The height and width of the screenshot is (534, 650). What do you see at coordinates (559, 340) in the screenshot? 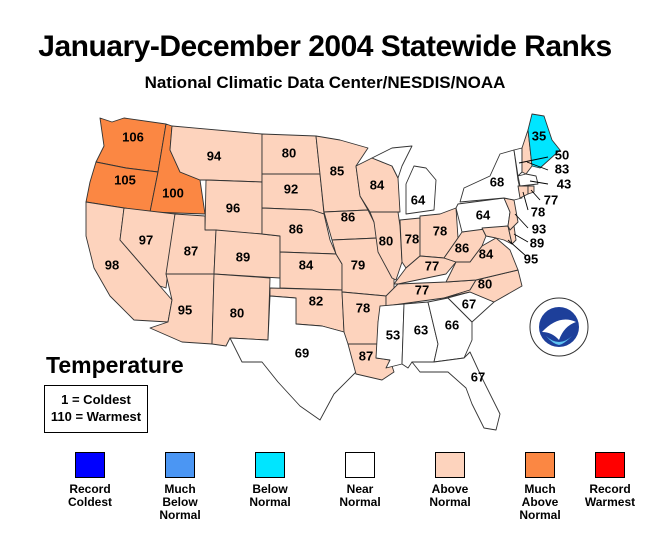
I see `noaa-logo-wave` at bounding box center [559, 340].